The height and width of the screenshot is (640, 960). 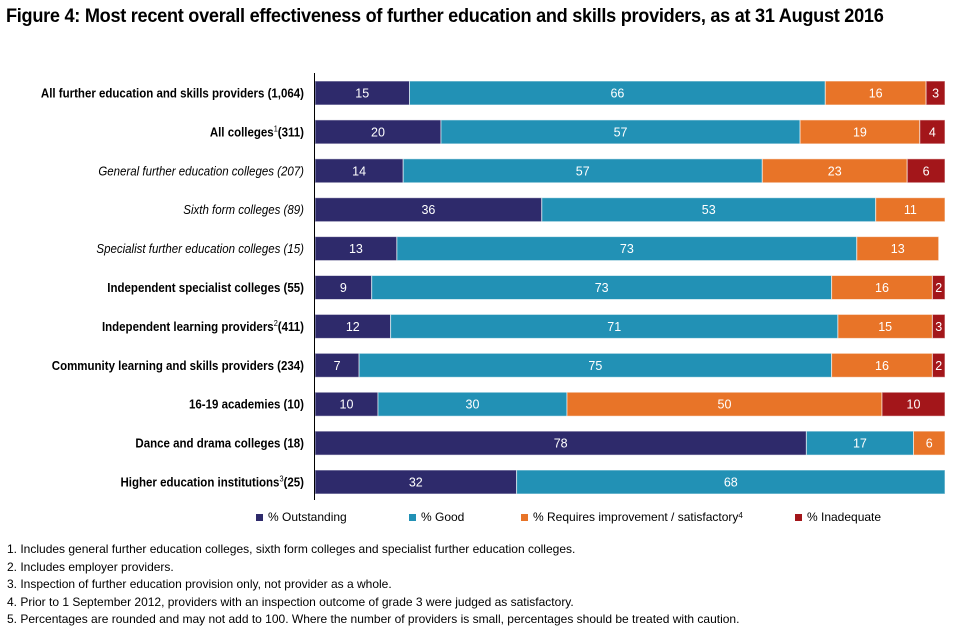 I want to click on legend-item-inadequate: % Inadequate, so click(x=838, y=517).